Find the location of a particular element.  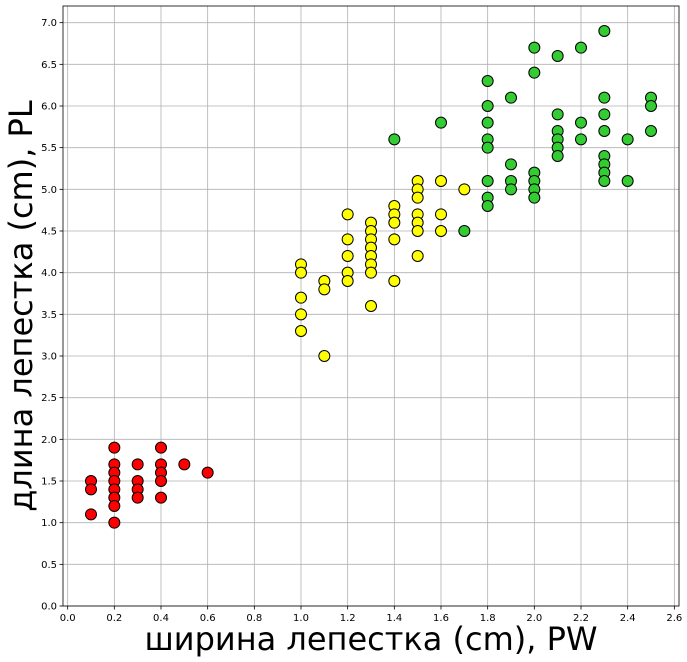

x-tick-label: 1.0 is located at coordinates (301, 618).